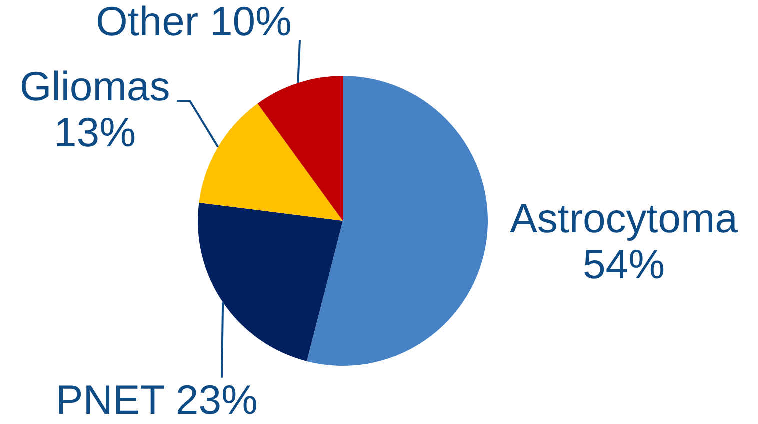  I want to click on data-label: 54%, so click(624, 265).